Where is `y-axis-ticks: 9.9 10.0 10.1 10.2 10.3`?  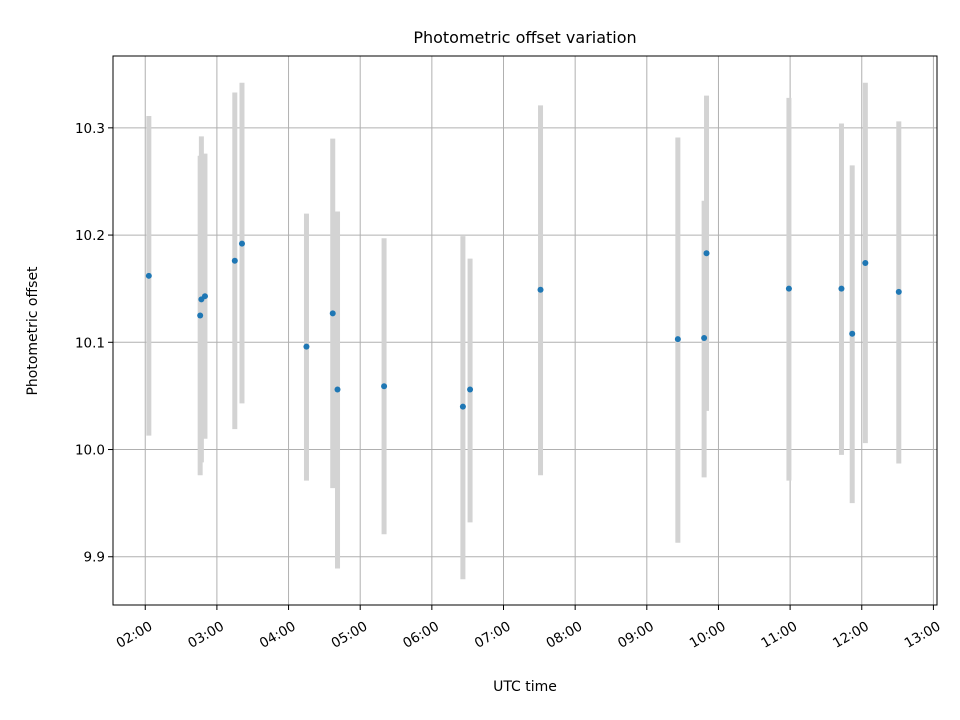 y-axis-ticks: 9.9 10.0 10.1 10.2 10.3 is located at coordinates (94, 343).